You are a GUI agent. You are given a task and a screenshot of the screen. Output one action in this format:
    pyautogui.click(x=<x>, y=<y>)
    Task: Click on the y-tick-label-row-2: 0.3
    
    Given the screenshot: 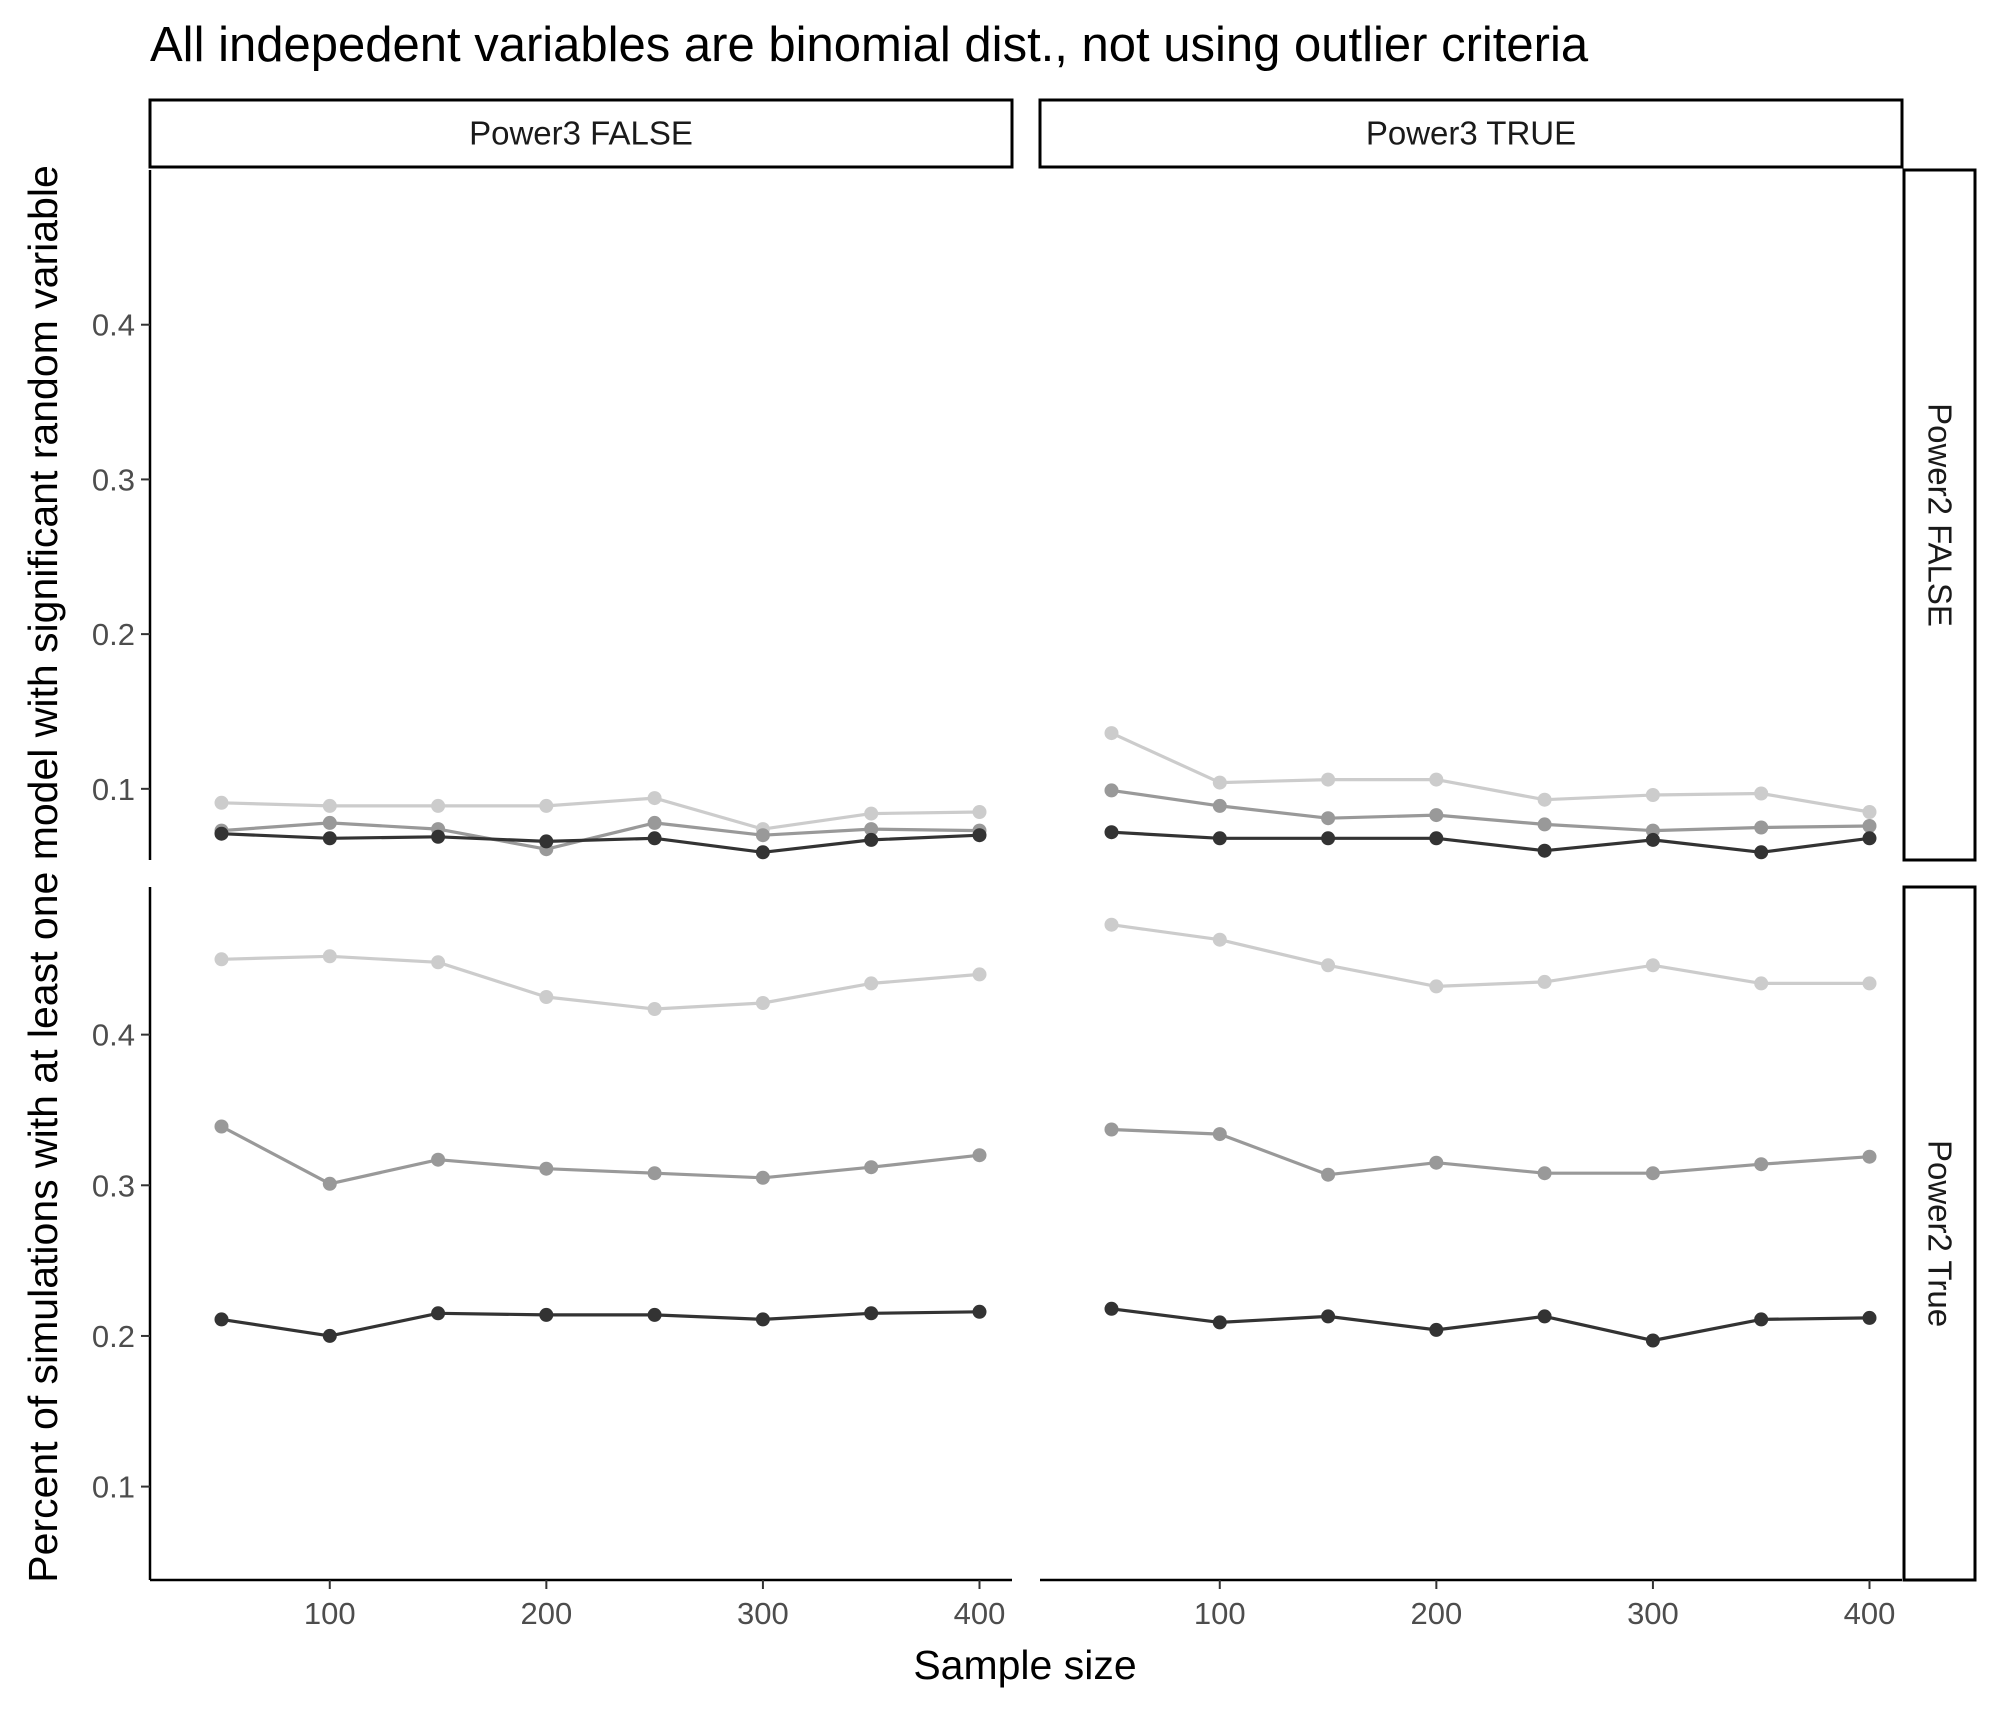 What is the action you would take?
    pyautogui.click(x=113, y=1185)
    